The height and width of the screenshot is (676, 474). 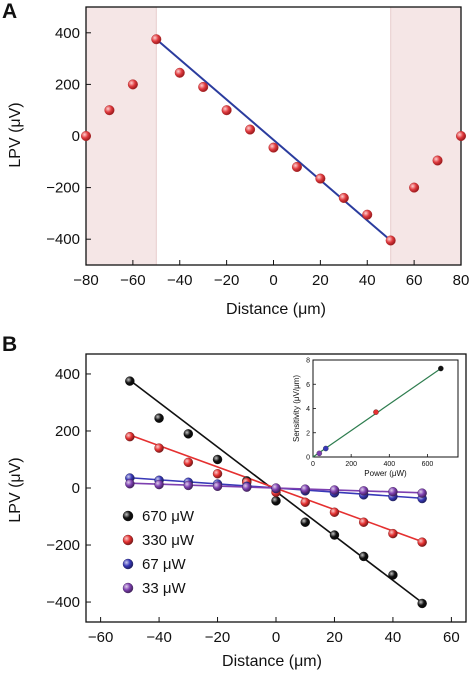 What do you see at coordinates (15, 489) in the screenshot?
I see `panel-b-ylabel: LPV (μV)` at bounding box center [15, 489].